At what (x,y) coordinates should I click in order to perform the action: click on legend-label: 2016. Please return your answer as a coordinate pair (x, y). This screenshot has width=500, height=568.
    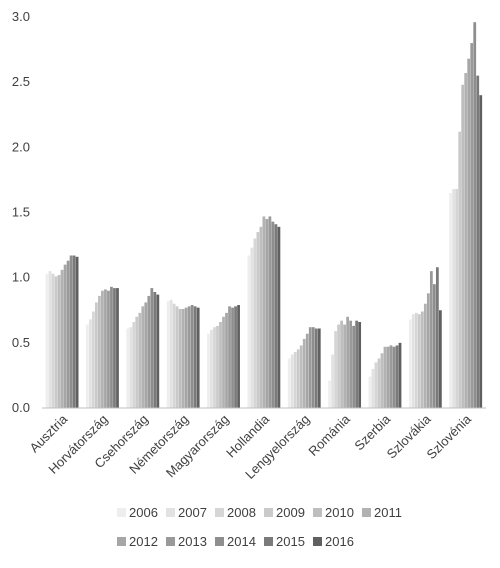
    Looking at the image, I should click on (339, 541).